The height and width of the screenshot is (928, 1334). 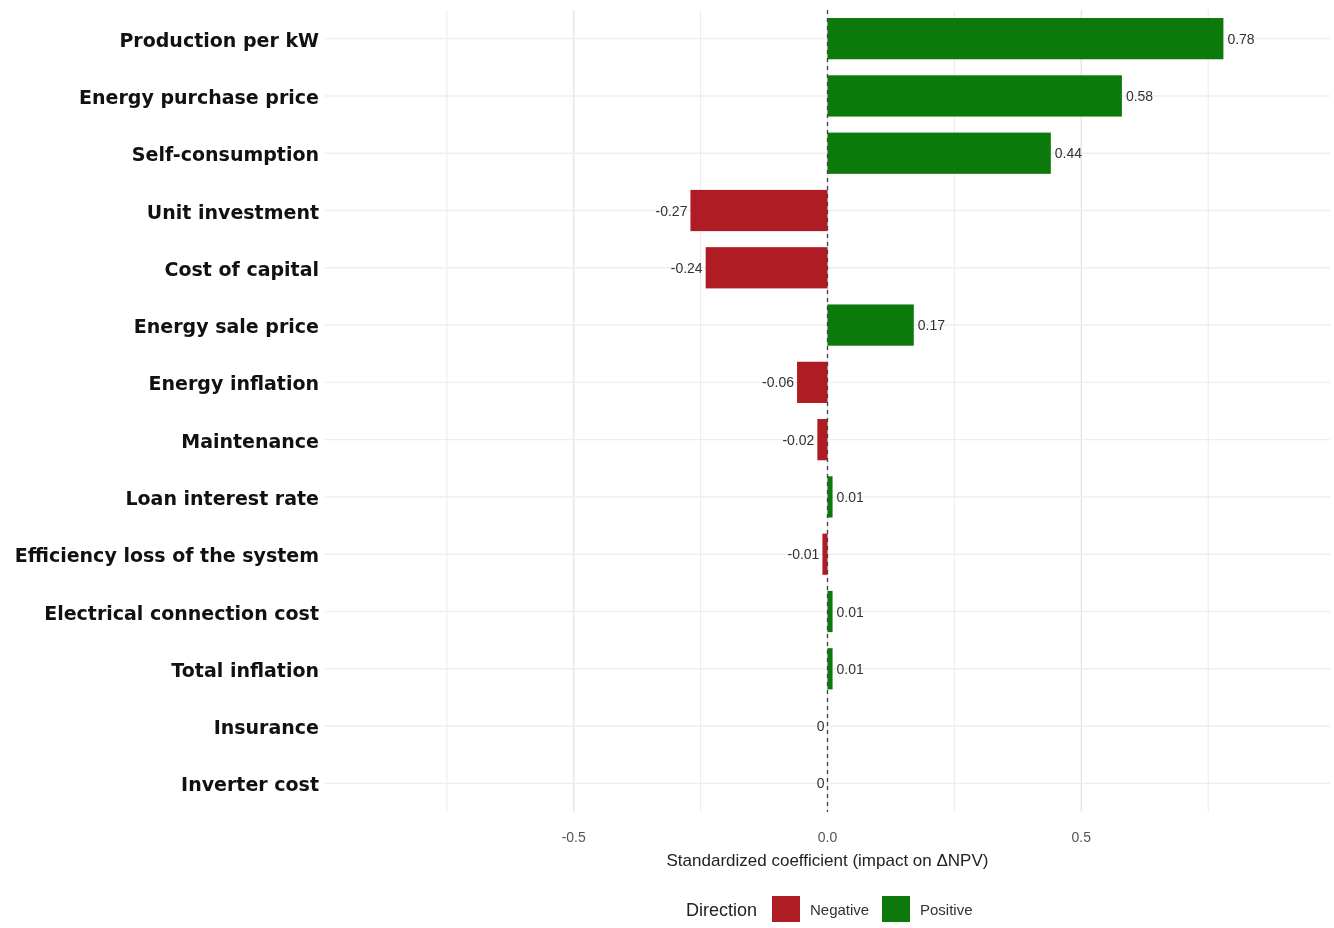 I want to click on y-tick-label: Production per kW, so click(x=219, y=39).